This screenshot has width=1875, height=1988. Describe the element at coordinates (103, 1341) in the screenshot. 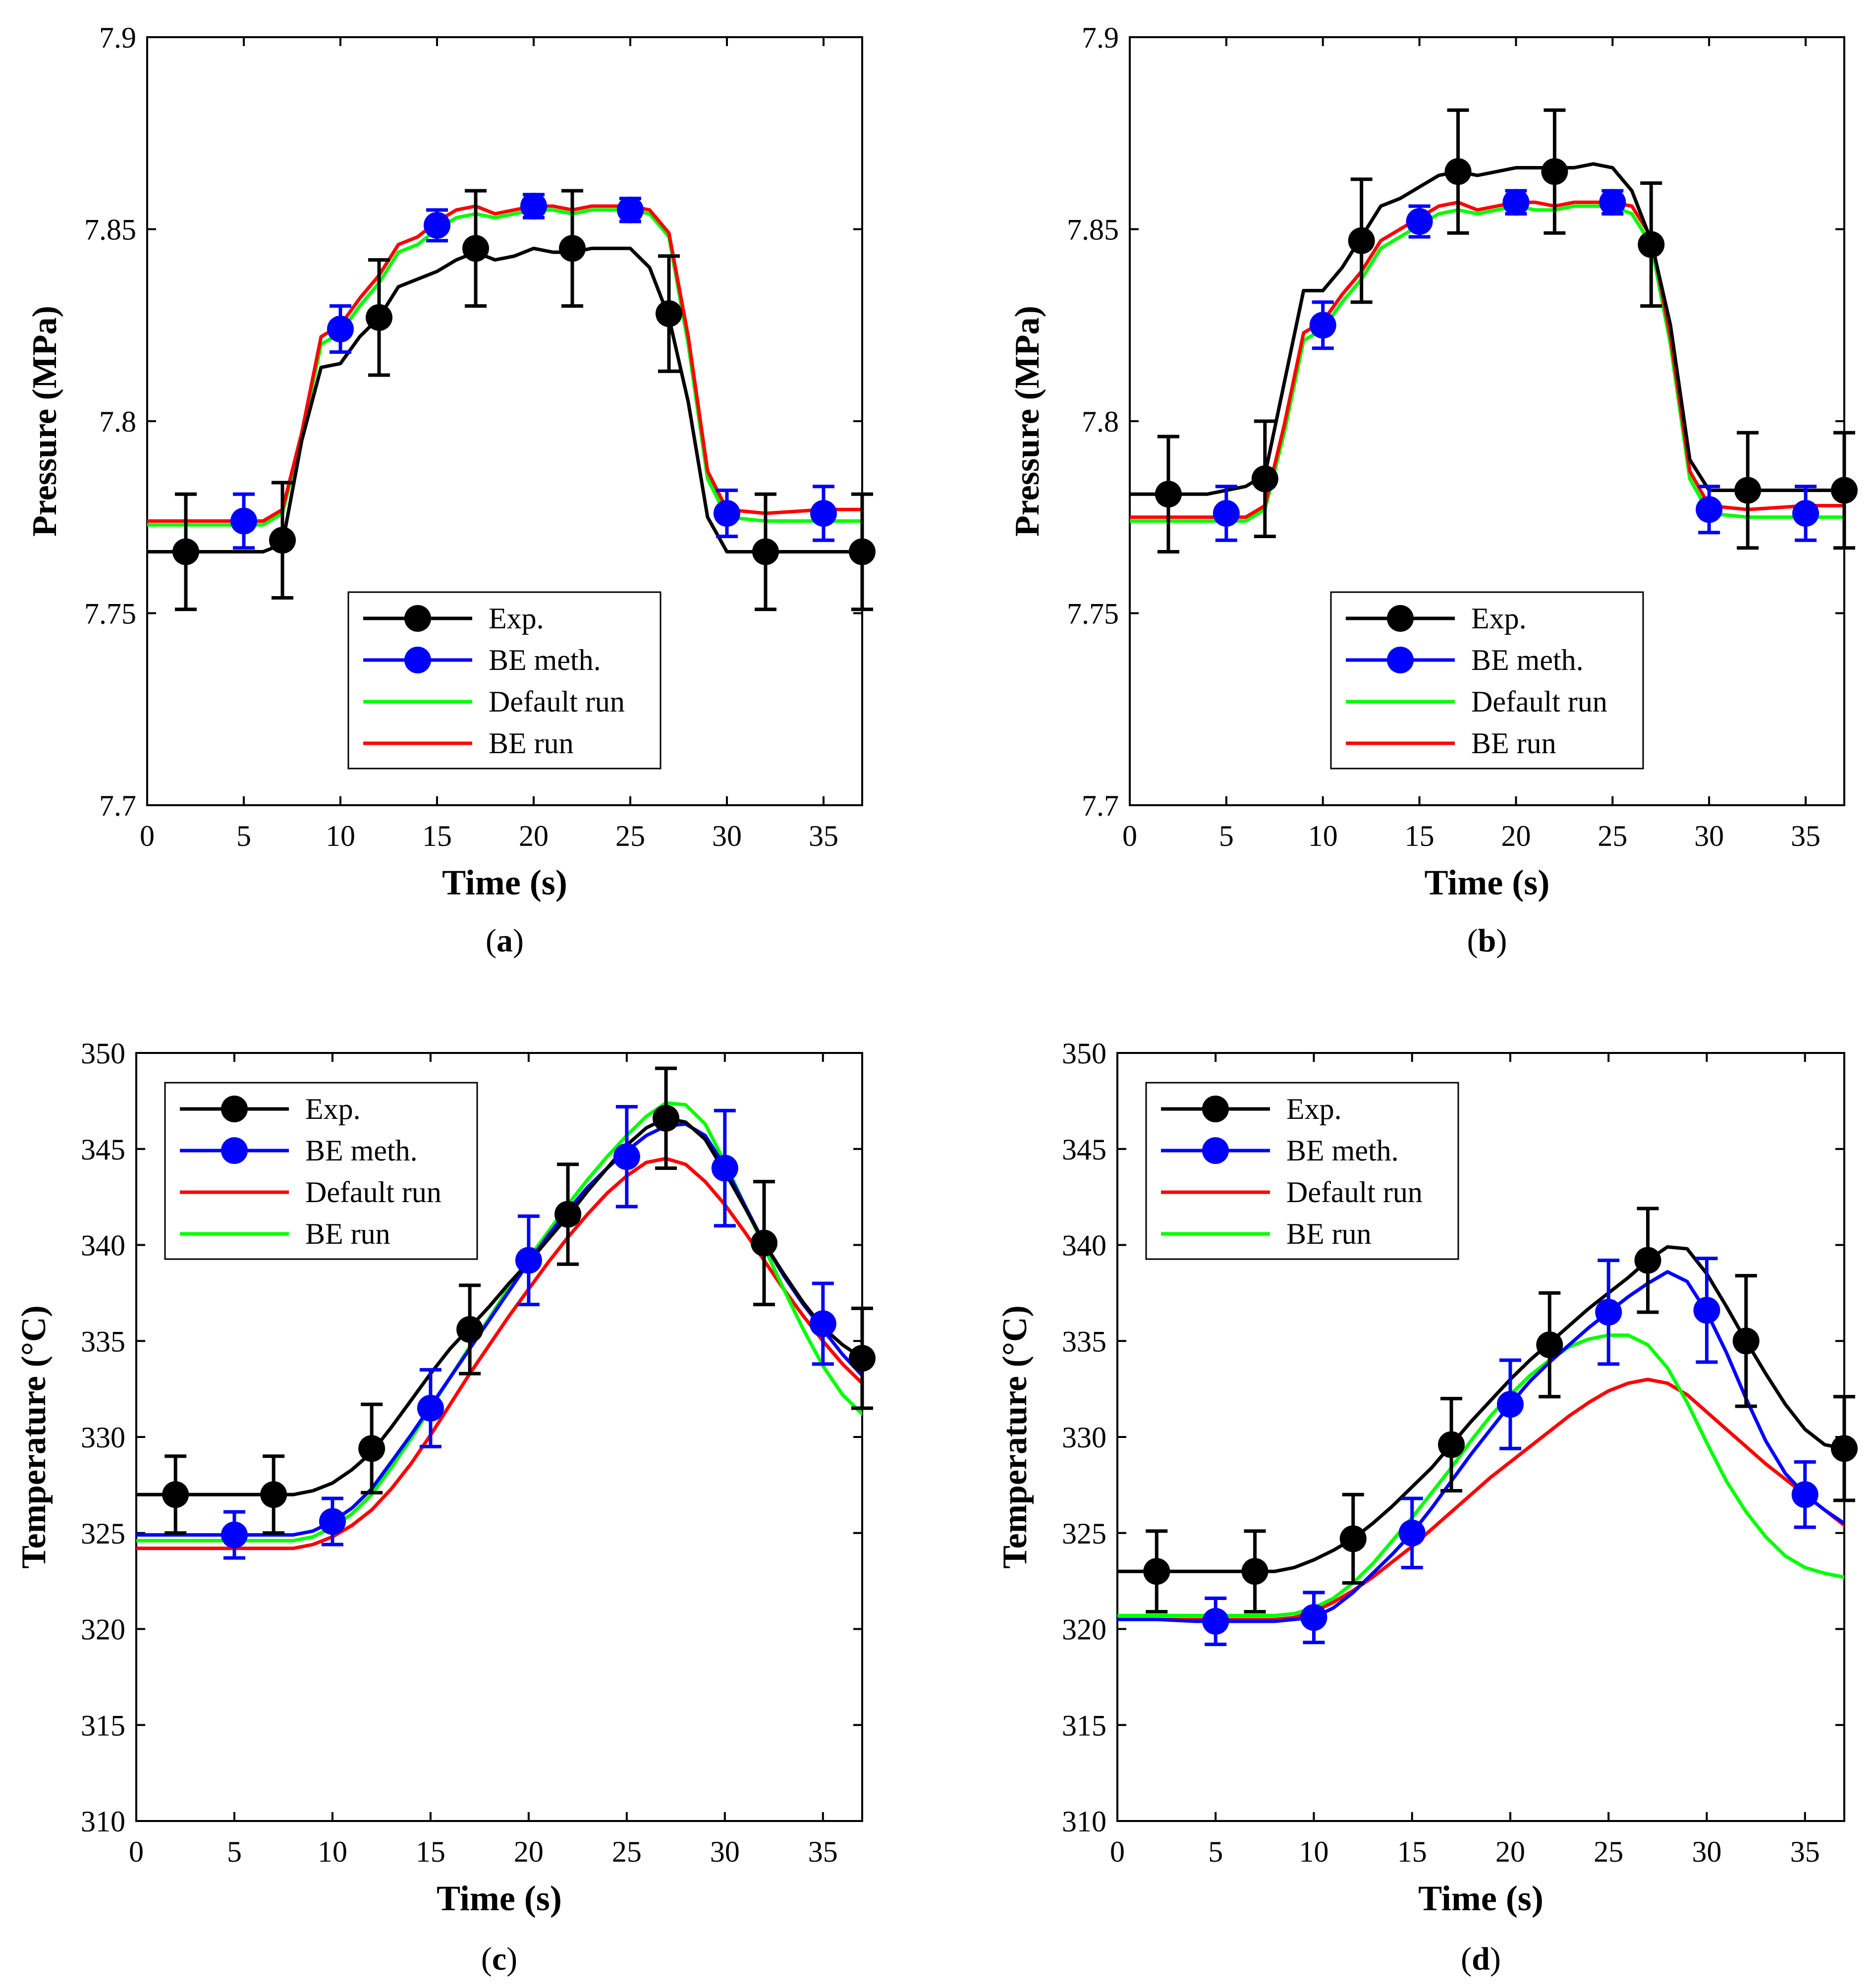

I see `y-tick-label: 335` at that location.